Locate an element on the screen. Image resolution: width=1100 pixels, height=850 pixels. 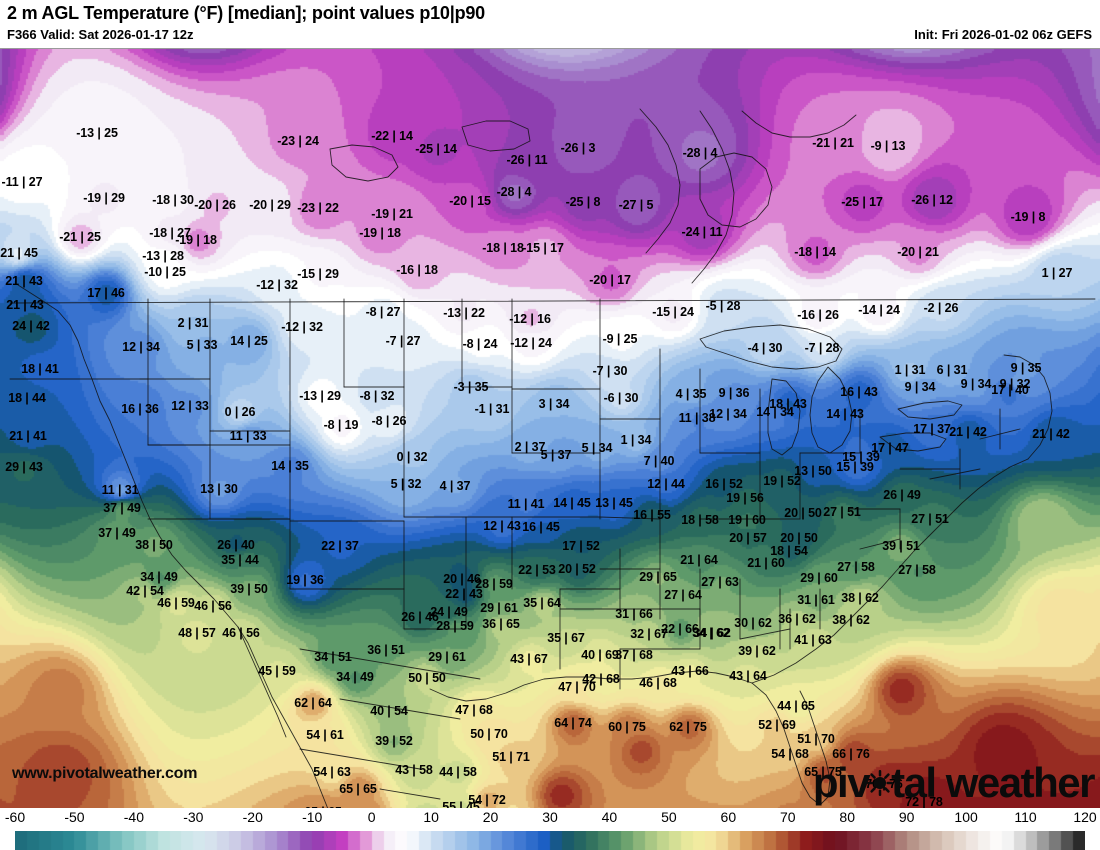
valid-time-label: F366 Valid: Sat 2026-01-17 12z is located at coordinates (100, 34).